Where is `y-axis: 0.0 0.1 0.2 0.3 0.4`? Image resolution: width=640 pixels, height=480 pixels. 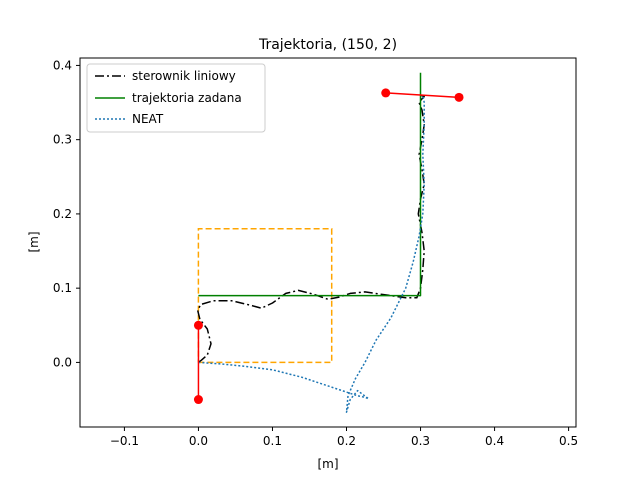
y-axis: 0.0 0.1 0.2 0.3 0.4 is located at coordinates (66, 213).